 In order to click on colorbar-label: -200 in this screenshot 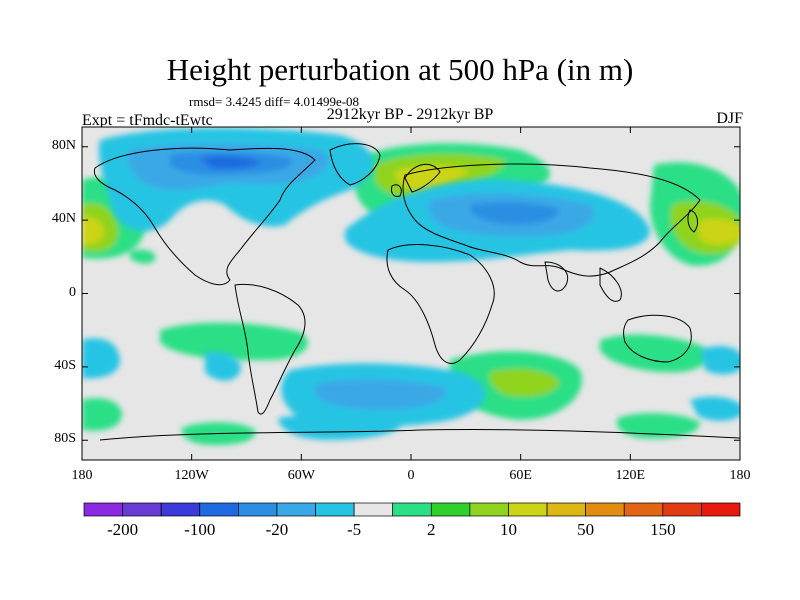, I will do `click(122, 529)`.